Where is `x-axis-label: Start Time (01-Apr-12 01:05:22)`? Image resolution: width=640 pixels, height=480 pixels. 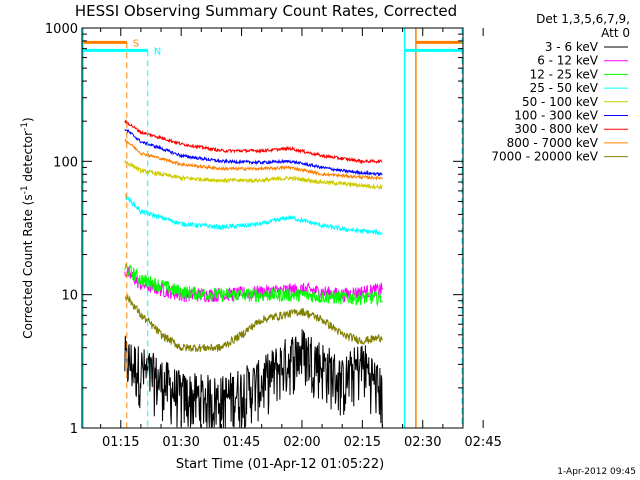
x-axis-label: Start Time (01-Apr-12 01:05:22) is located at coordinates (280, 464).